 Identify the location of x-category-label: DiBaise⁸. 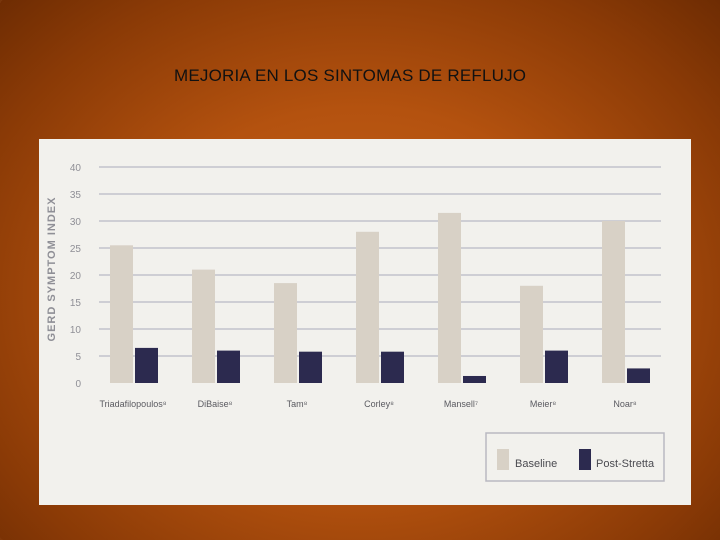
(215, 404).